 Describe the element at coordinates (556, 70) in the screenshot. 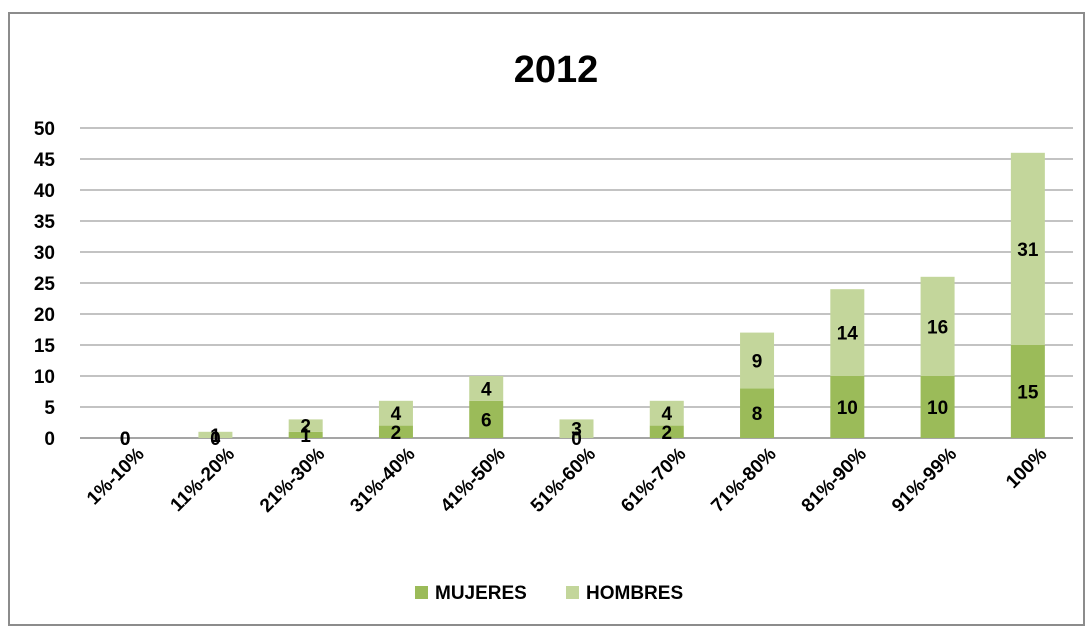

I see `chart-title: 2012` at that location.